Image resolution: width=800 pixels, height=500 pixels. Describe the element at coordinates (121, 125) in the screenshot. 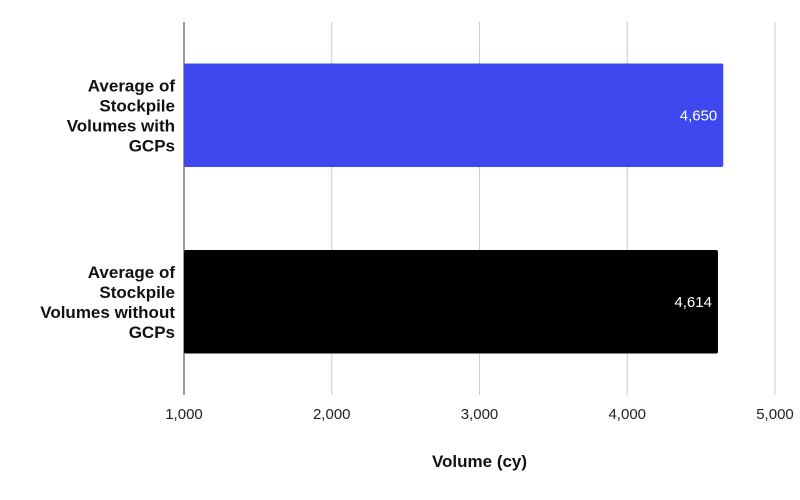

I see `category-label-line: Volumes with` at that location.